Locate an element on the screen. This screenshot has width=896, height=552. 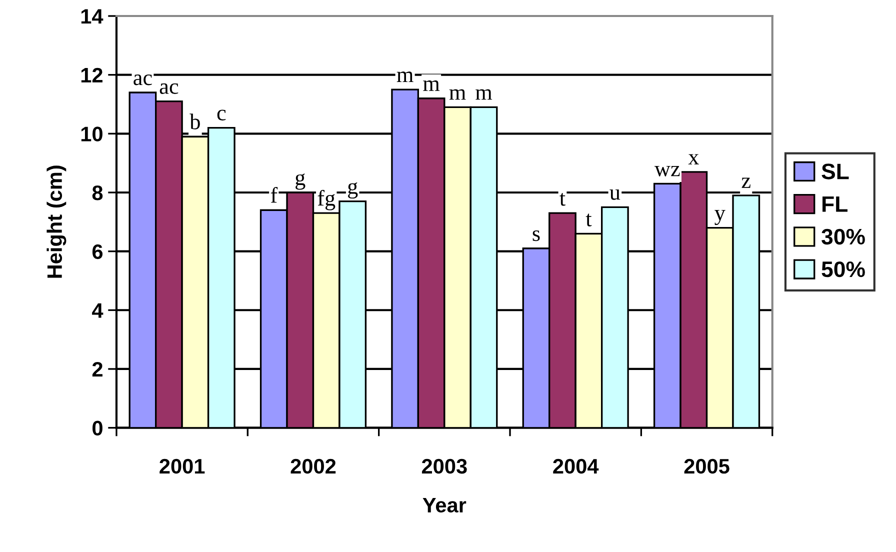
annotation: f is located at coordinates (274, 194).